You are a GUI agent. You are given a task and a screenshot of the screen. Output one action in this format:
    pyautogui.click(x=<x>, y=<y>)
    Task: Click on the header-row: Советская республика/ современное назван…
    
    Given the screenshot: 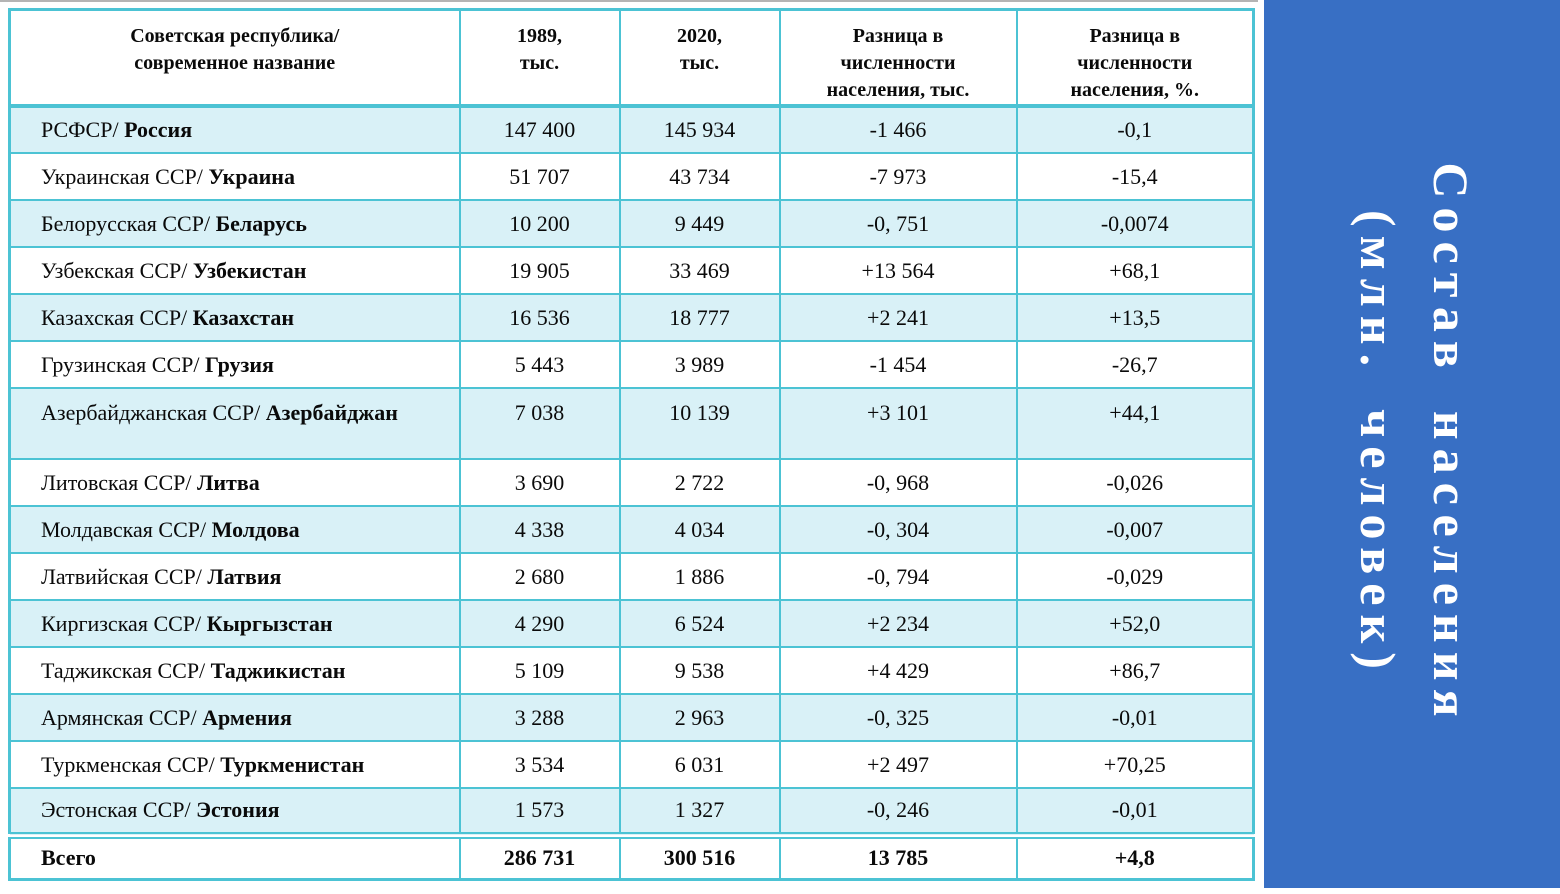 What is the action you would take?
    pyautogui.click(x=631, y=58)
    